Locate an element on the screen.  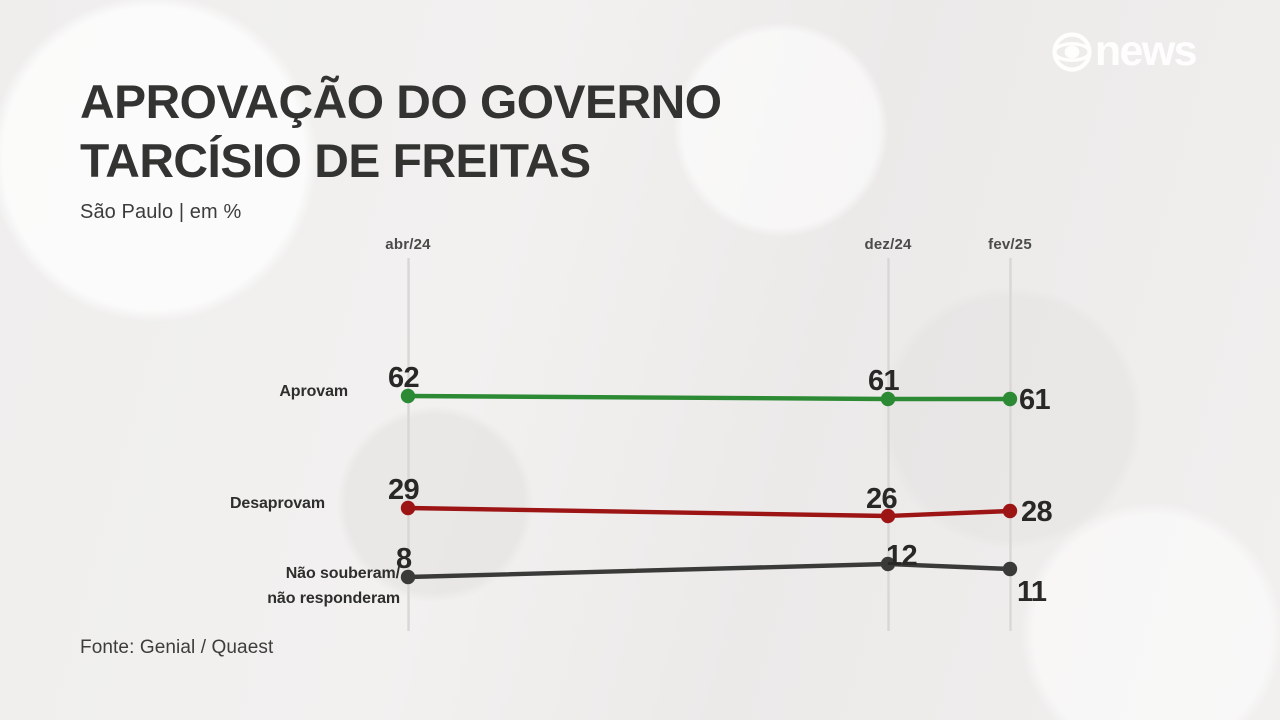
subtitle: São Paulo | em % is located at coordinates (161, 212).